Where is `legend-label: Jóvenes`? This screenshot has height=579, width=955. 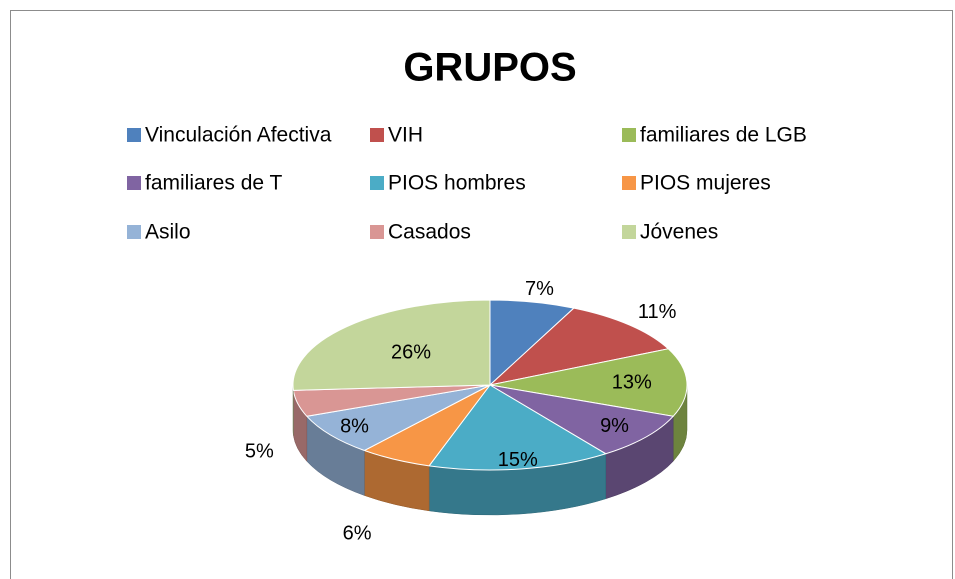 legend-label: Jóvenes is located at coordinates (679, 232).